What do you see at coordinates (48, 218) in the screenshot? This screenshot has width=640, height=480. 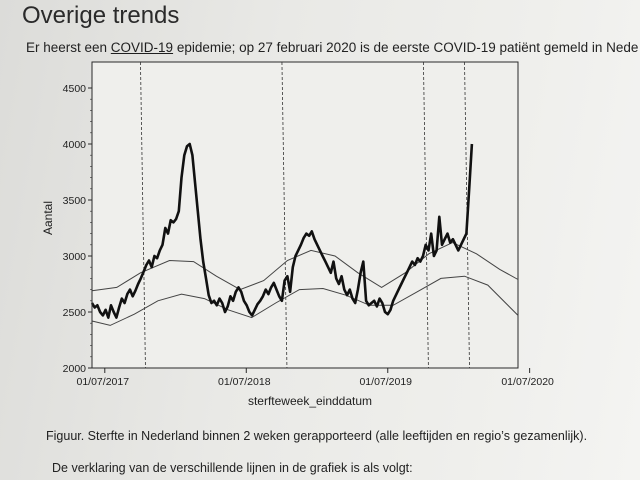 I see `y-axis-label: Aantal` at bounding box center [48, 218].